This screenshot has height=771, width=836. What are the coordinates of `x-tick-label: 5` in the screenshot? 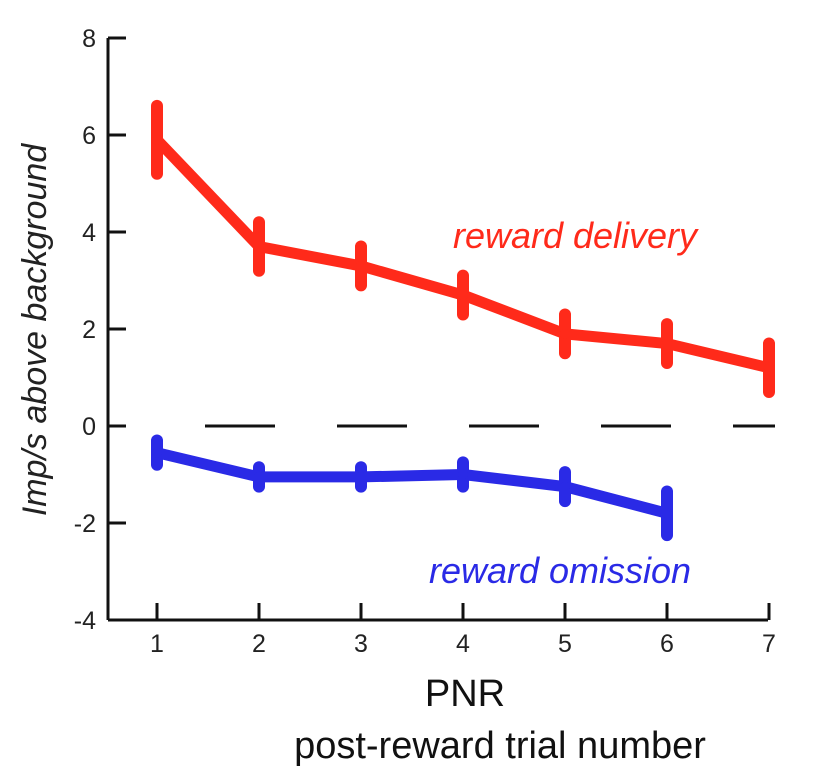 It's located at (565, 644).